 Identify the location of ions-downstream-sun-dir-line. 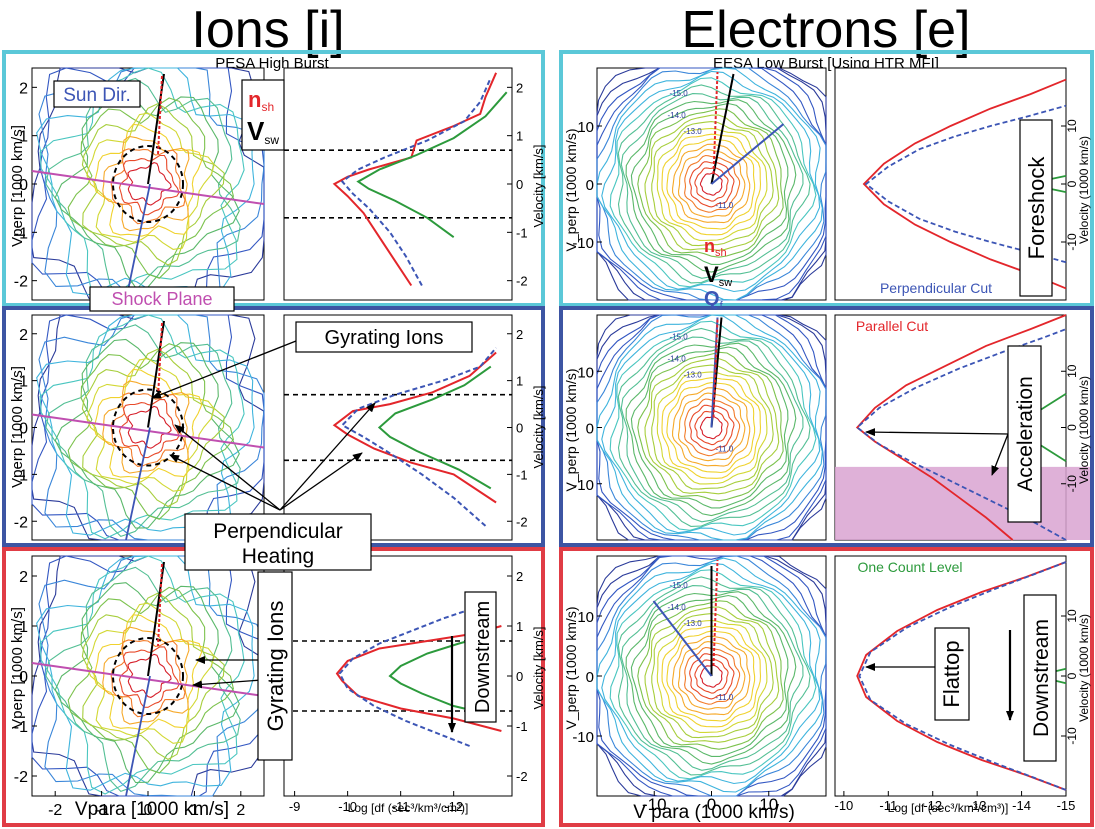
(138, 736).